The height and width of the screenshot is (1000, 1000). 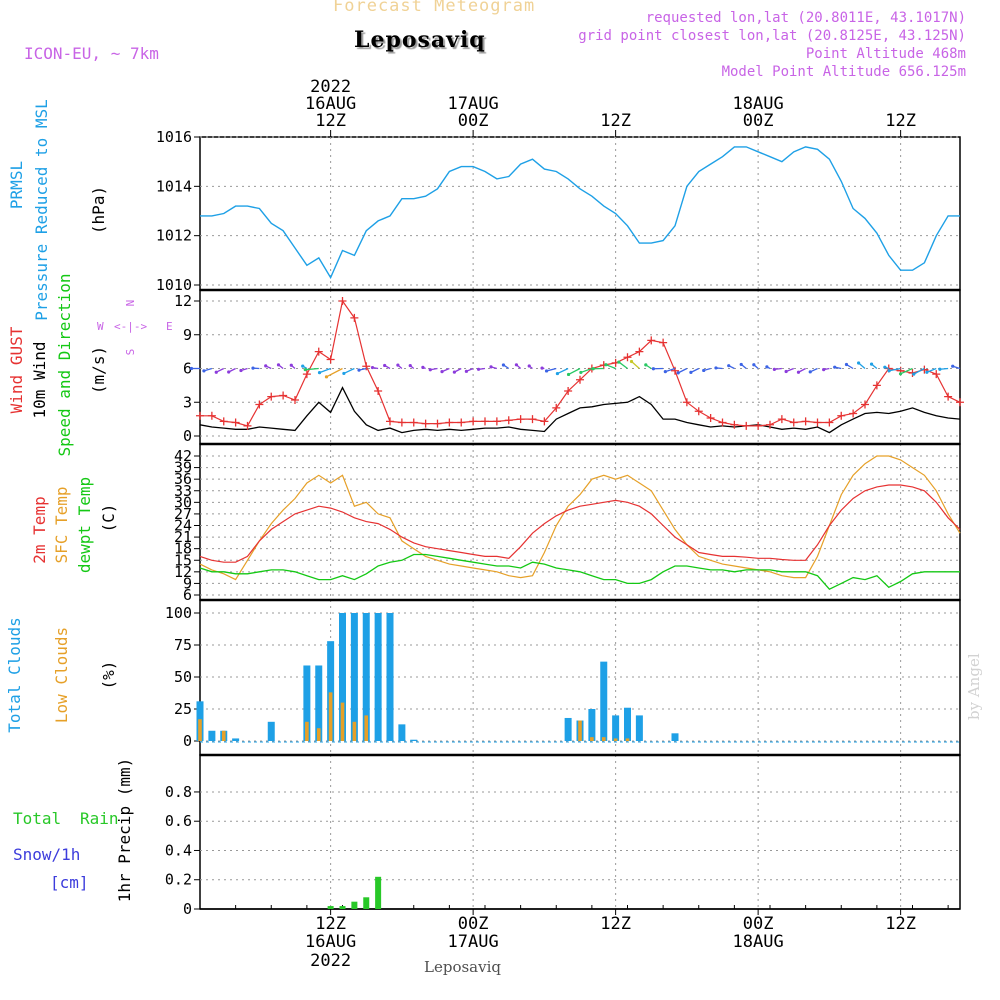 What do you see at coordinates (420, 40) in the screenshot?
I see `location-title: Leposaviq` at bounding box center [420, 40].